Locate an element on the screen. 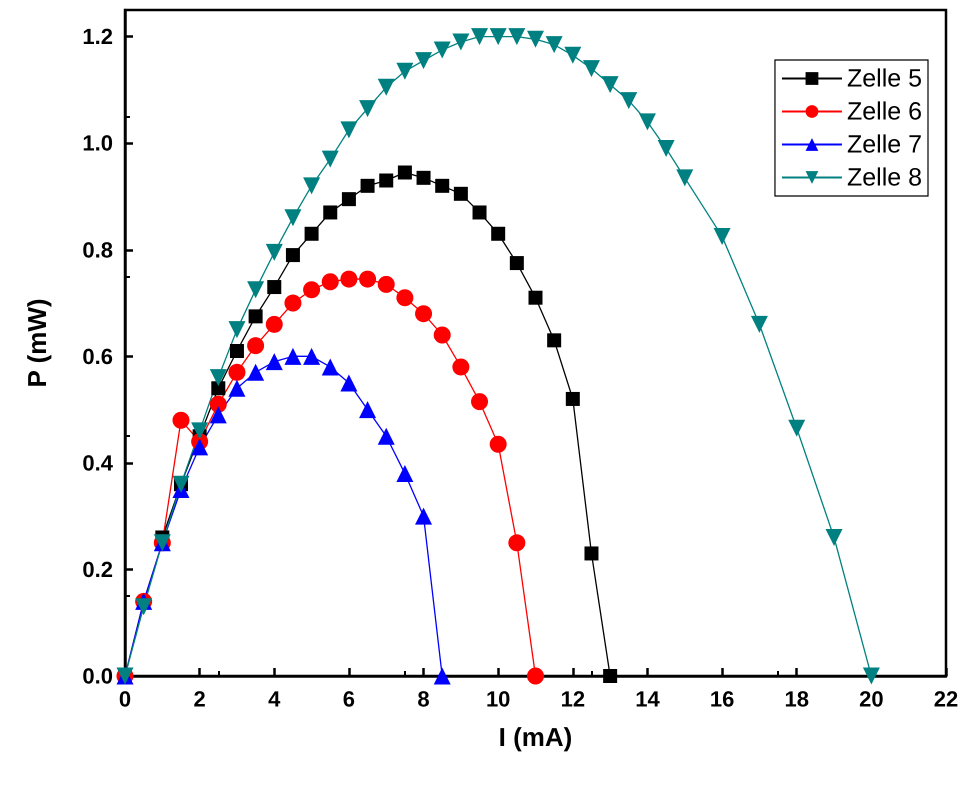 The height and width of the screenshot is (789, 968). y-tick-label: 1.2 is located at coordinates (97, 37).